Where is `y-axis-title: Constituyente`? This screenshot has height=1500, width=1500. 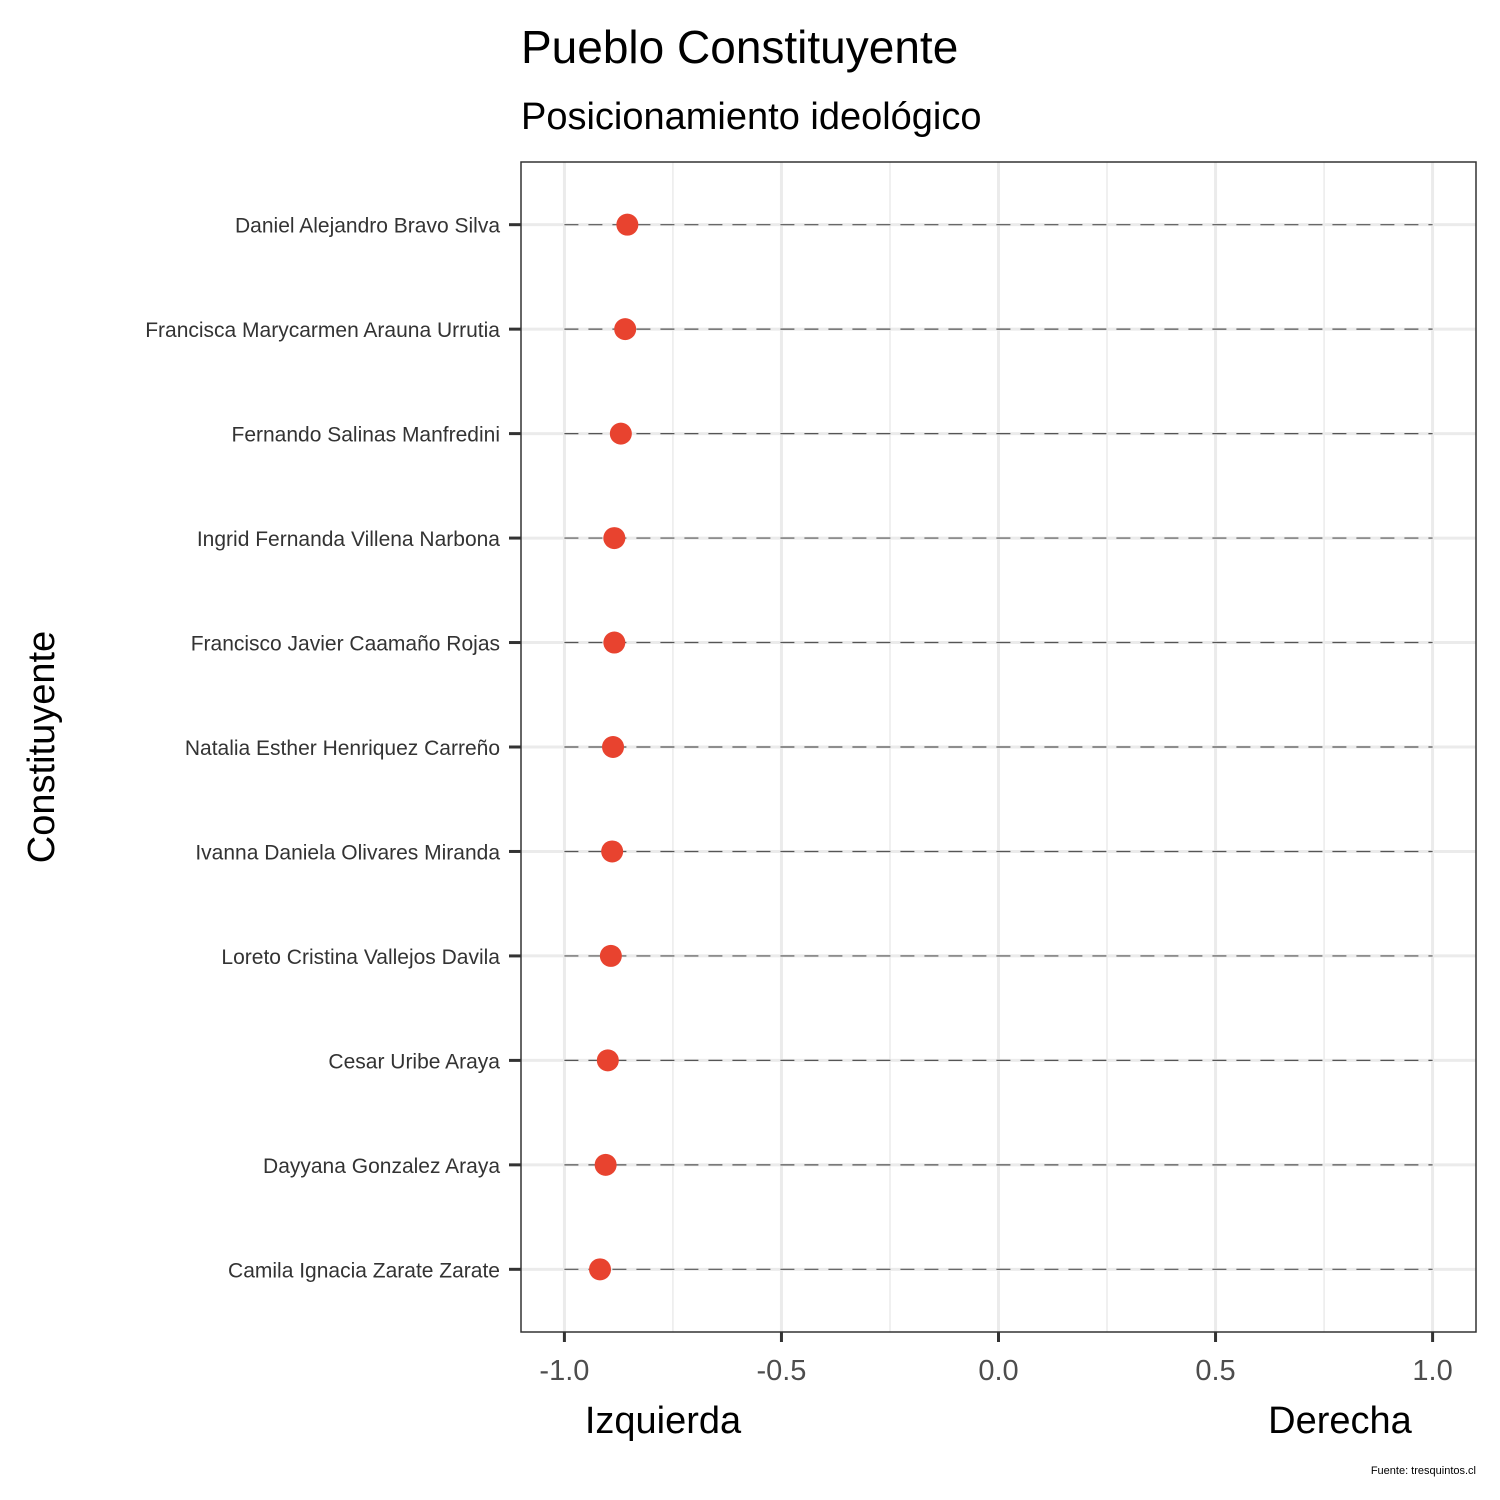 y-axis-title: Constituyente is located at coordinates (42, 747).